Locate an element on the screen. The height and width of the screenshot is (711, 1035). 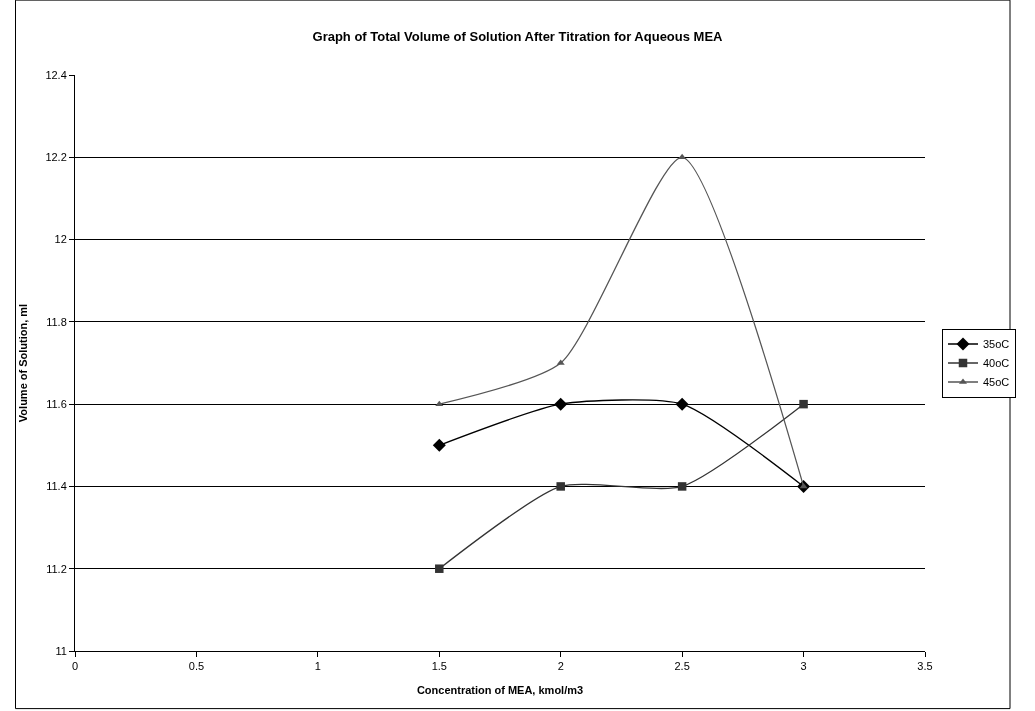
x-tick-label: 3 is located at coordinates (803, 666).